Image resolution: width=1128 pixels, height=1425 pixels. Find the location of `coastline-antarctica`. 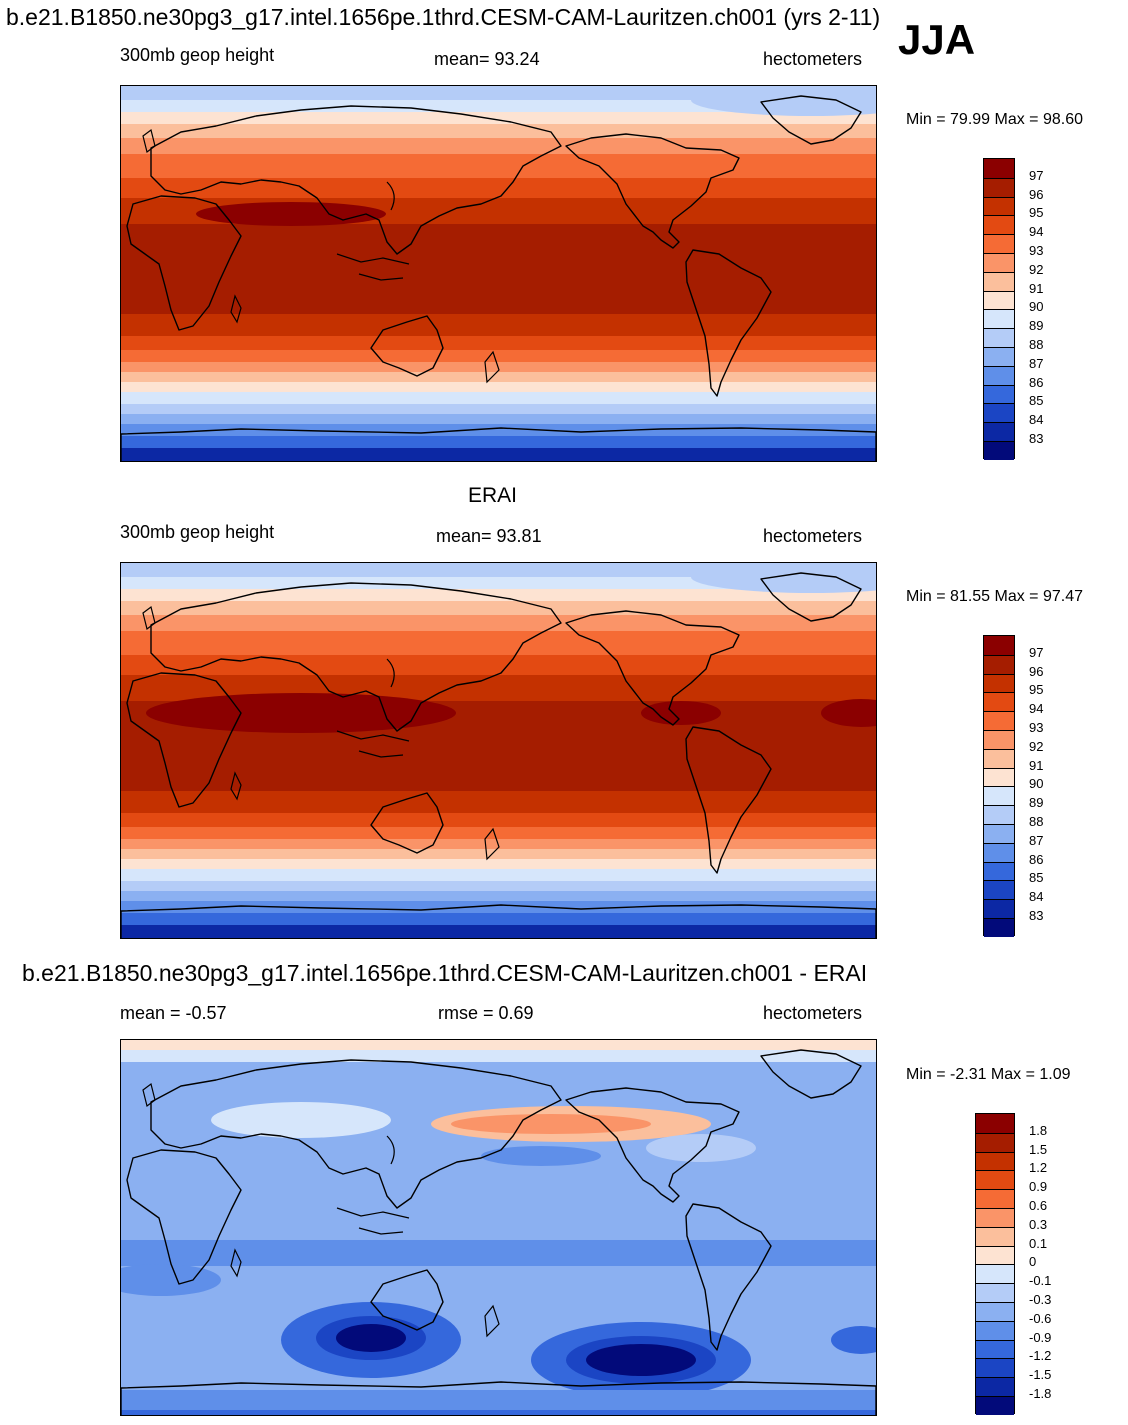

coastline-antarctica is located at coordinates (498, 1398).